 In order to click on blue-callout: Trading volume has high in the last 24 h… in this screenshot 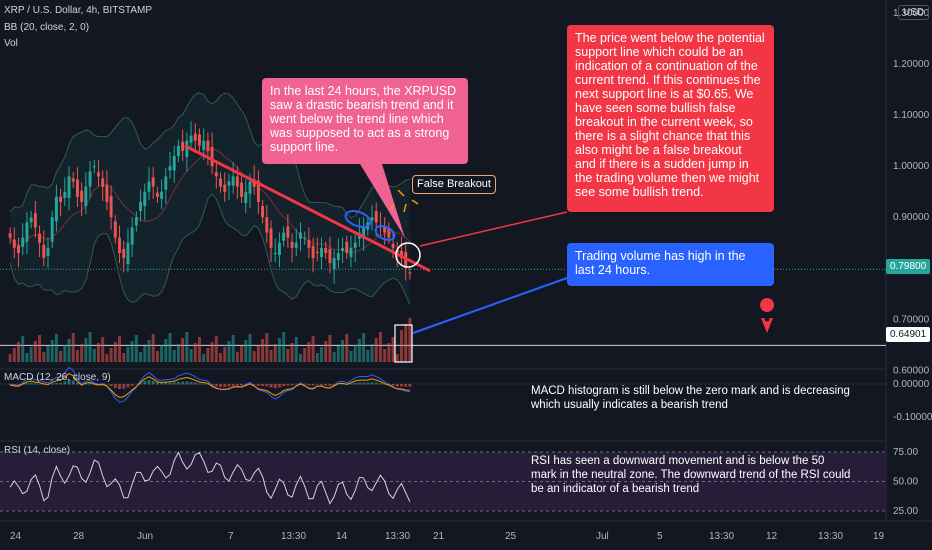, I will do `click(670, 264)`.